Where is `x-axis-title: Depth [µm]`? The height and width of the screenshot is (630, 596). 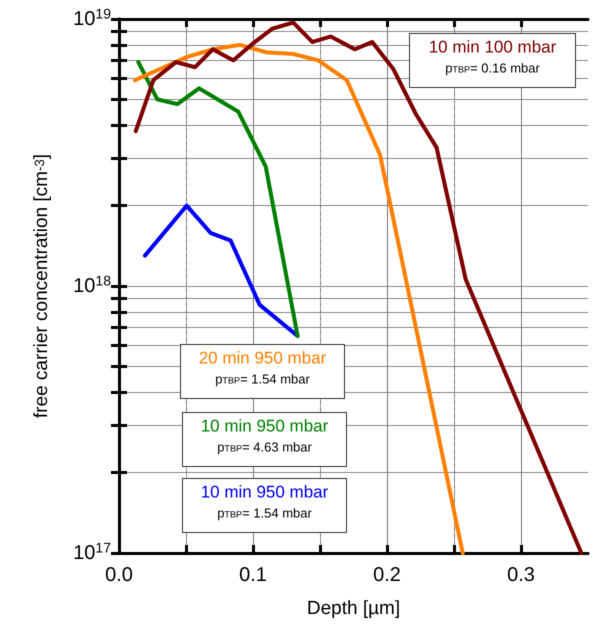
x-axis-title: Depth [µm] is located at coordinates (353, 608).